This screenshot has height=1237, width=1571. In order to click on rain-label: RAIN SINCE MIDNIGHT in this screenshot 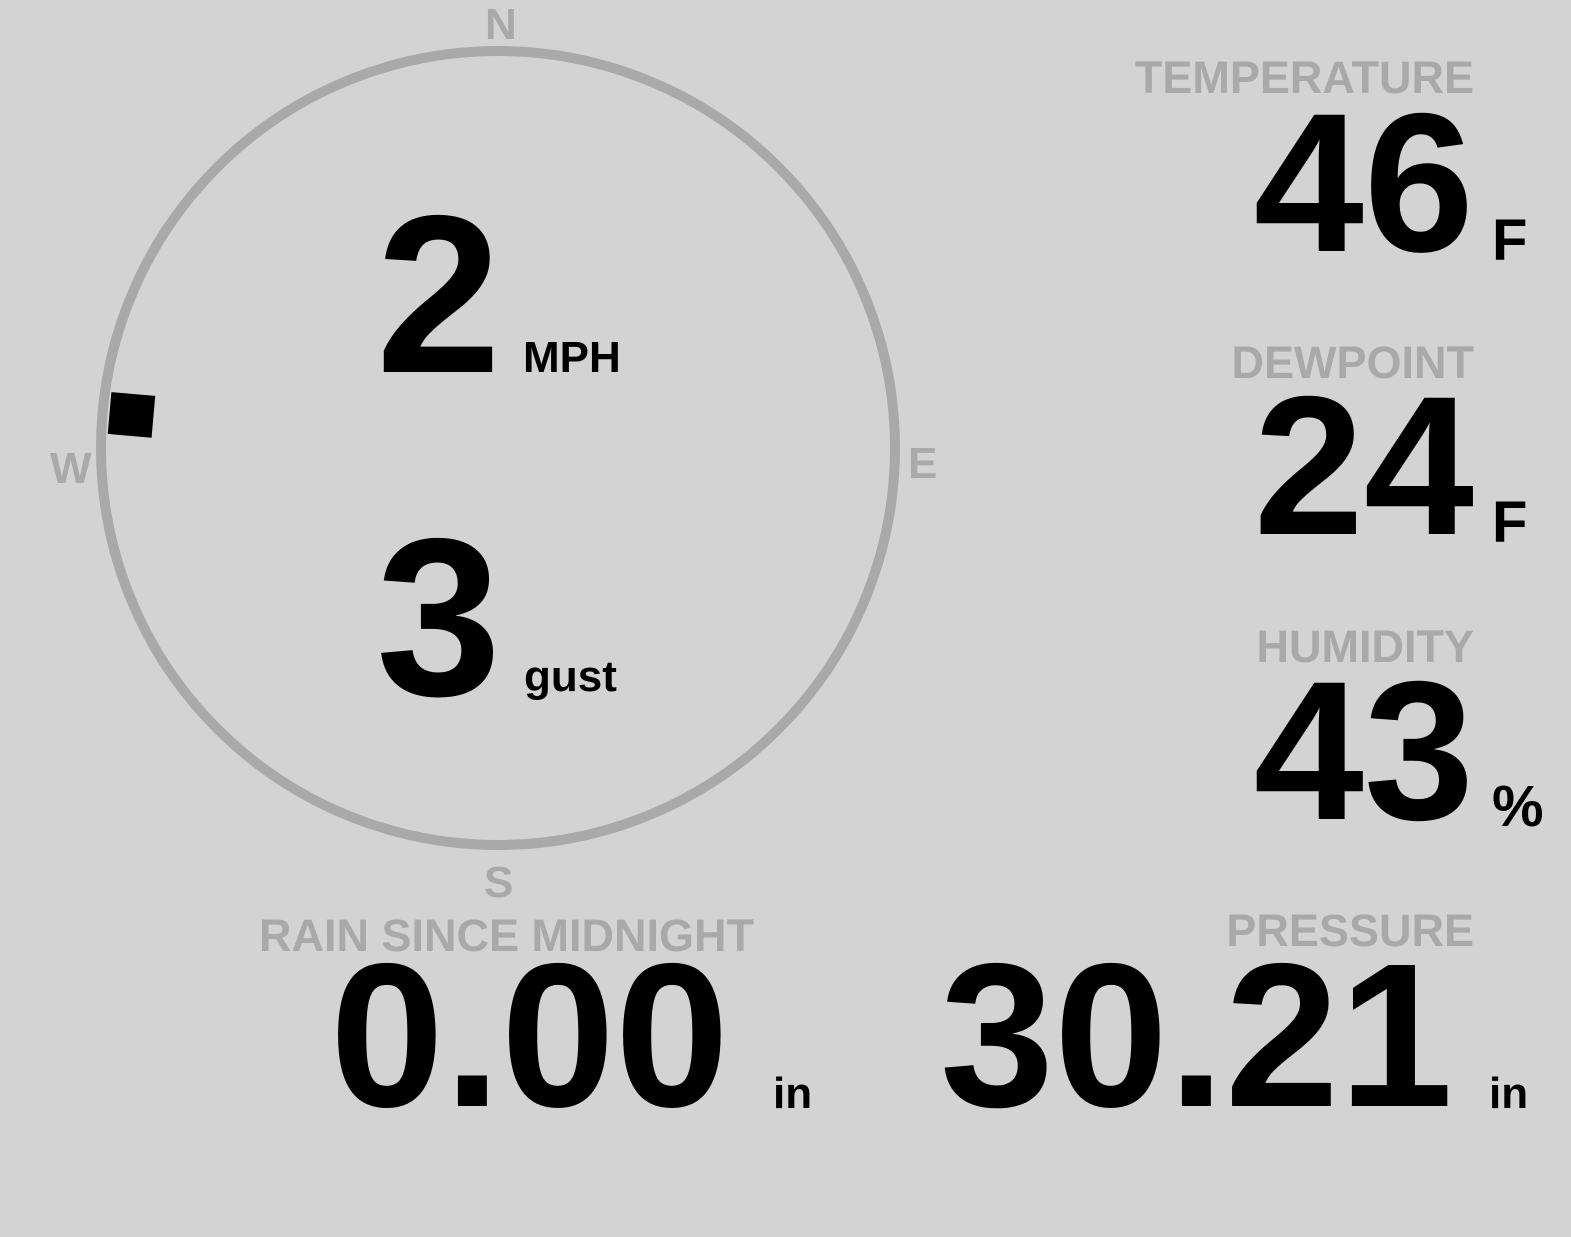, I will do `click(506, 935)`.